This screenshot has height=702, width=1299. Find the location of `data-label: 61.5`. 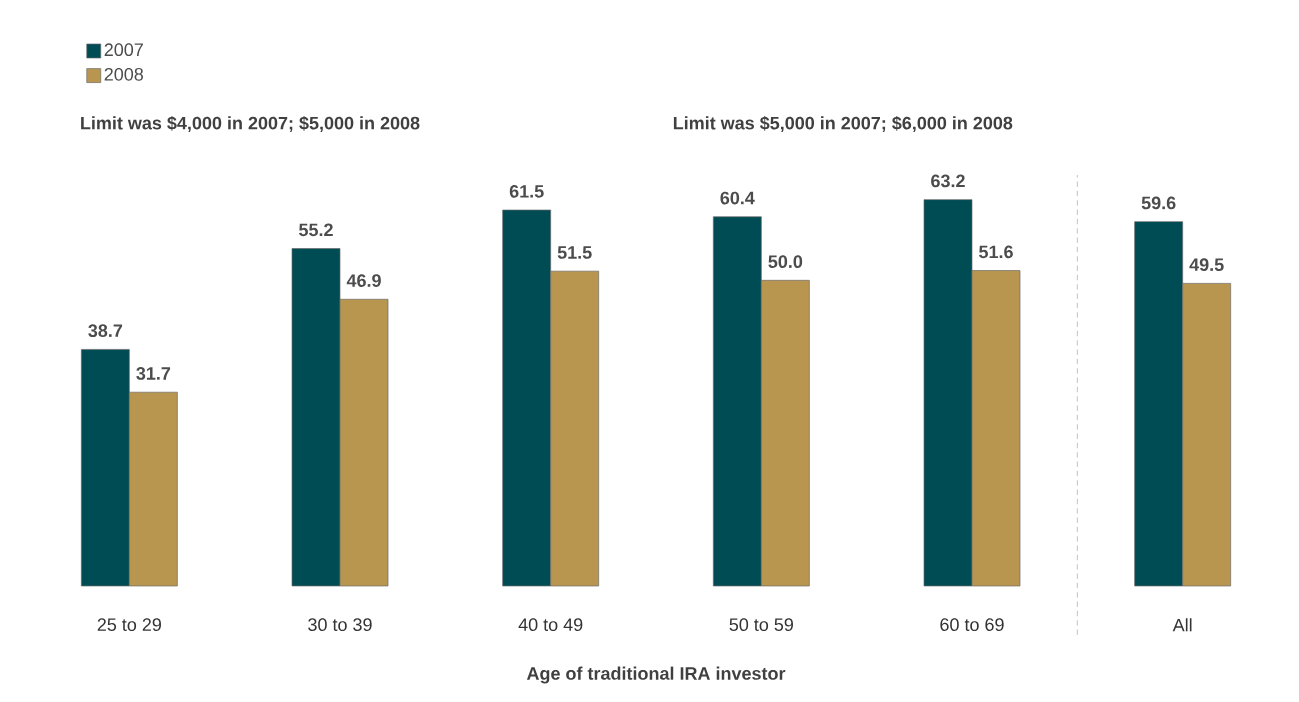

data-label: 61.5 is located at coordinates (526, 191).